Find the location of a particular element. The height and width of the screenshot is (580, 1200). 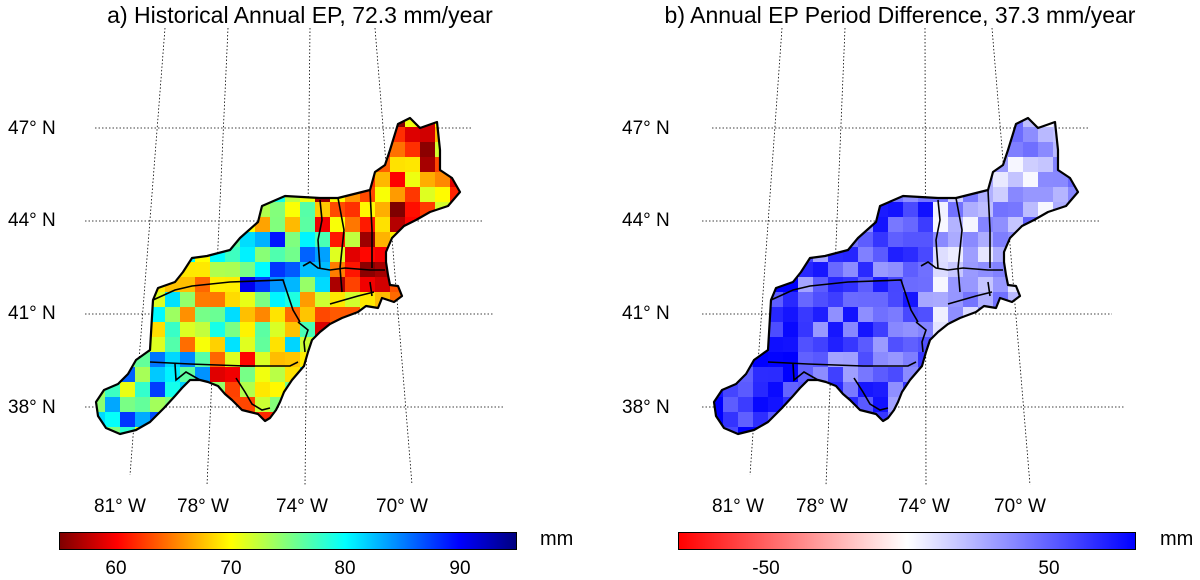

lat-label-44n: 44° N is located at coordinates (32, 220).